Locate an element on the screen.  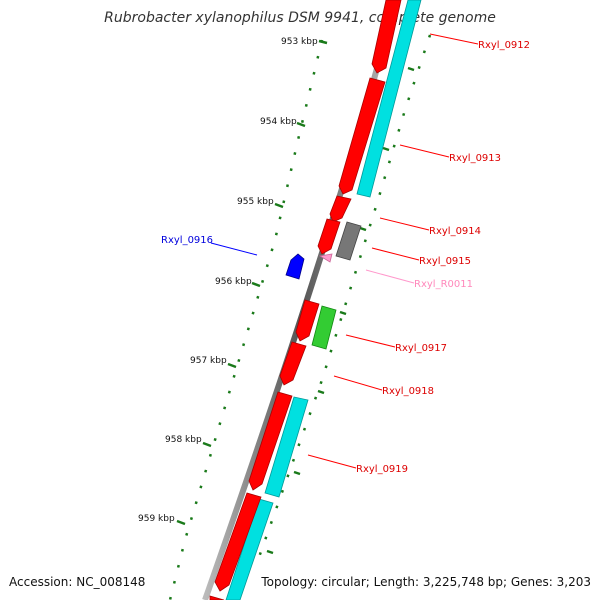
footer-backdrop-left is located at coordinates (77, 582).